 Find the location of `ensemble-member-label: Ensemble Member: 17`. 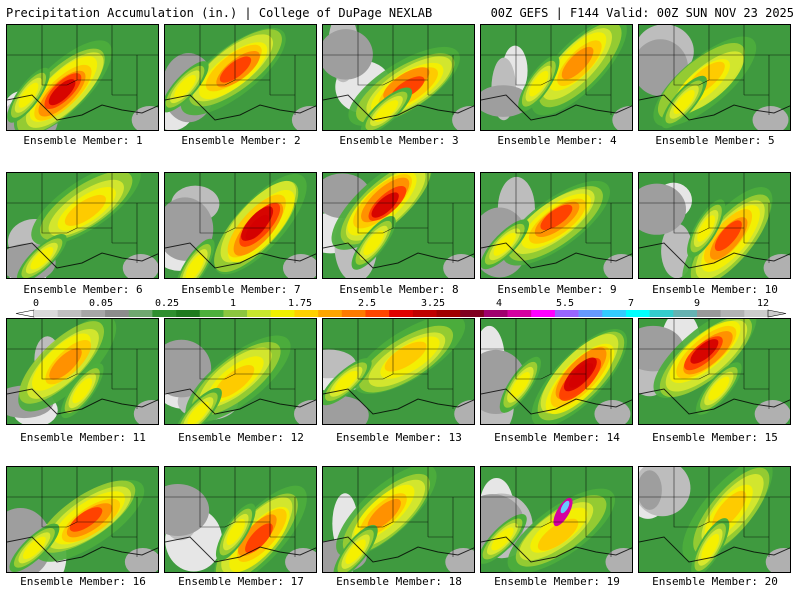

ensemble-member-label: Ensemble Member: 17 is located at coordinates (241, 581).